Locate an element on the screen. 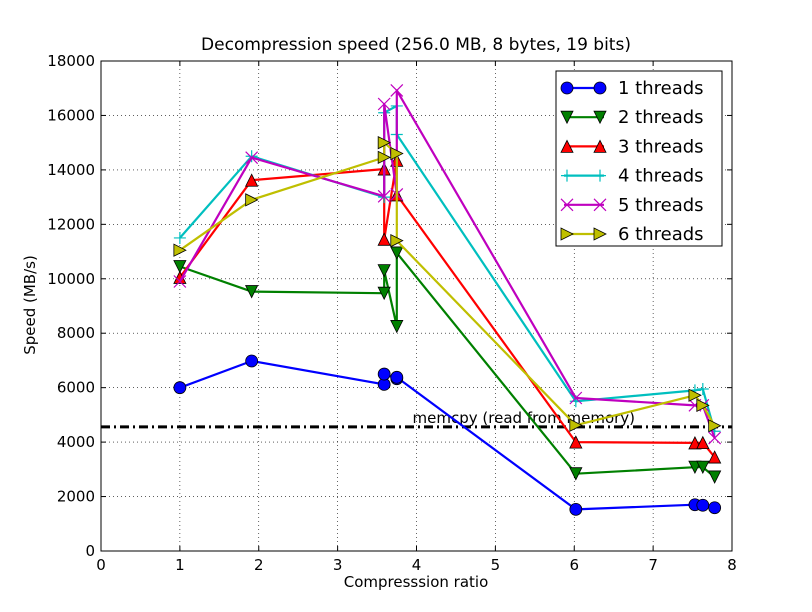  legend-entry: 3 threads is located at coordinates (632, 146).